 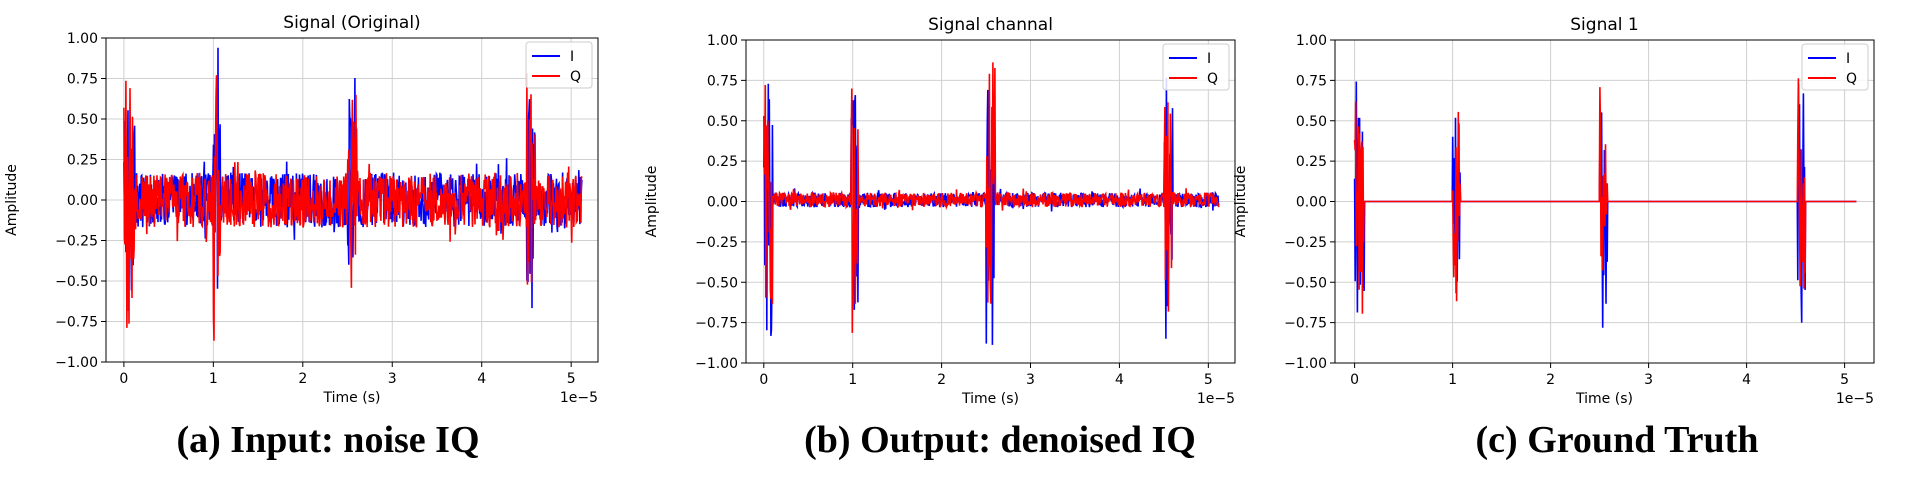 What do you see at coordinates (990, 25) in the screenshot?
I see `chart-title: Signal channal` at bounding box center [990, 25].